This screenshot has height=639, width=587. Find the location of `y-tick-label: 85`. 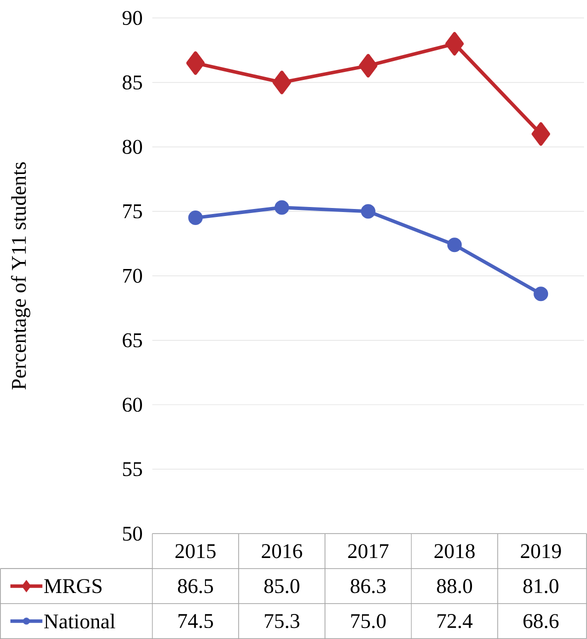

y-tick-label: 85 is located at coordinates (132, 82).